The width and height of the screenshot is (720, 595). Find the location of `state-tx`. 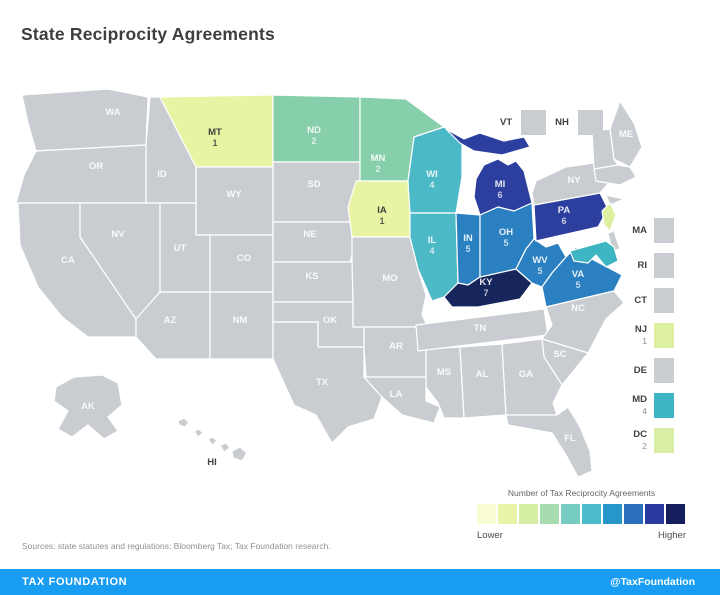

state-tx is located at coordinates (327, 382).